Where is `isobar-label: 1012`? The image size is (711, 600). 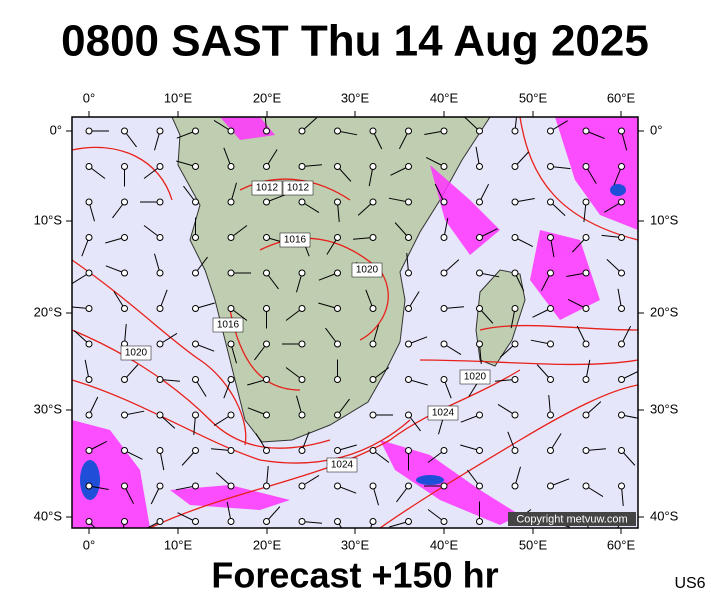 isobar-label: 1012 is located at coordinates (267, 188).